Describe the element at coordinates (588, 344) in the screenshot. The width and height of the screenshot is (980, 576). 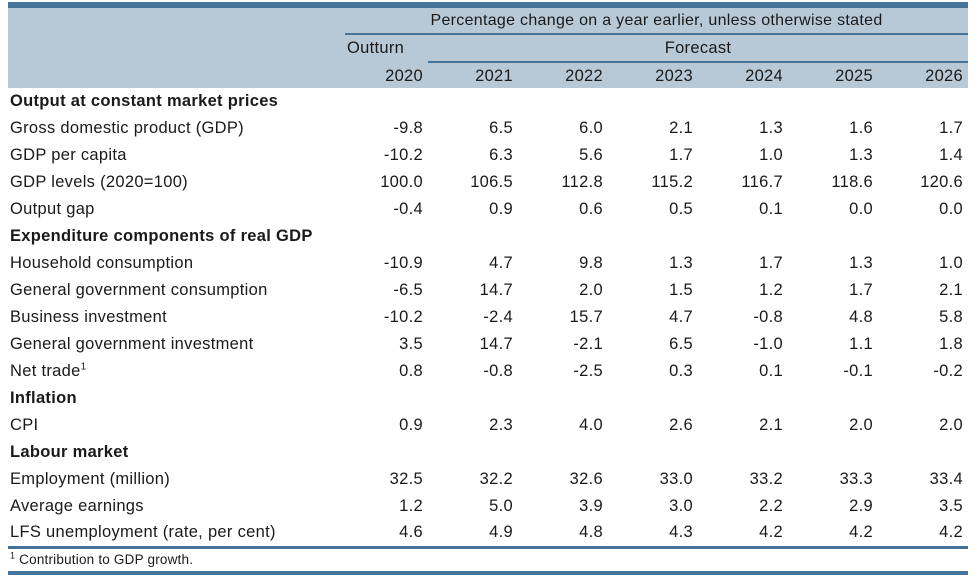
I see `cell-value: -2.1` at that location.